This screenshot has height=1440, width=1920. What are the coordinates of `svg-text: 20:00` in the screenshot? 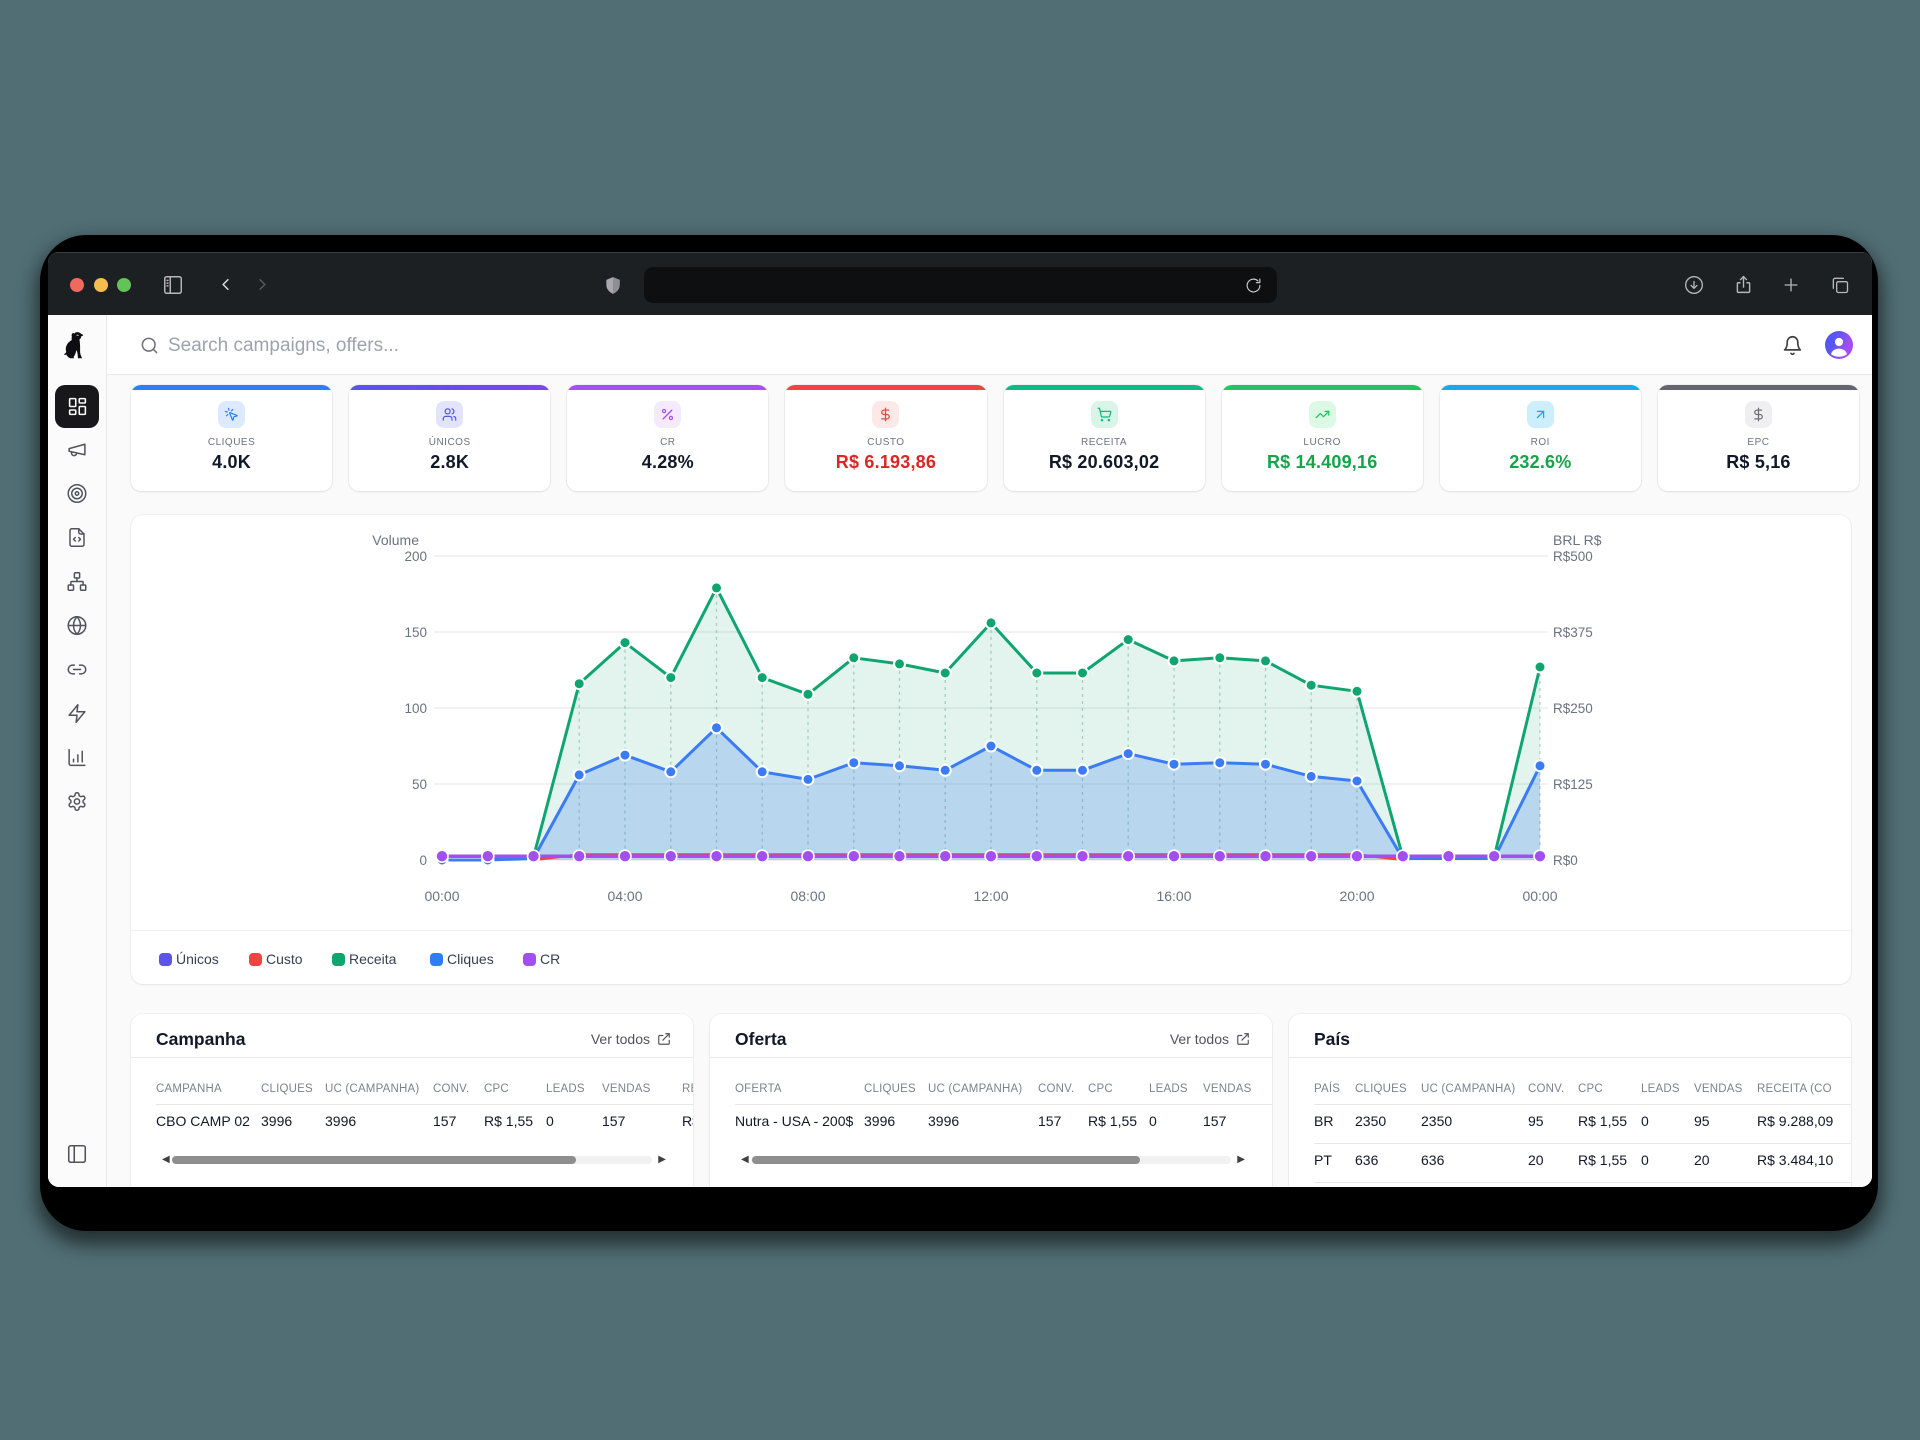 It's located at (1356, 896).